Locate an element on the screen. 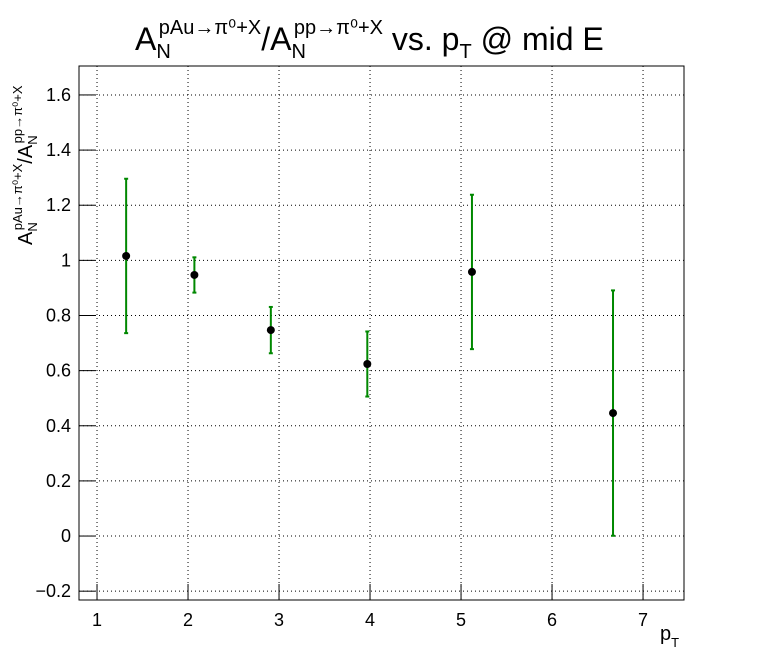  x-label-part: p is located at coordinates (665, 634).